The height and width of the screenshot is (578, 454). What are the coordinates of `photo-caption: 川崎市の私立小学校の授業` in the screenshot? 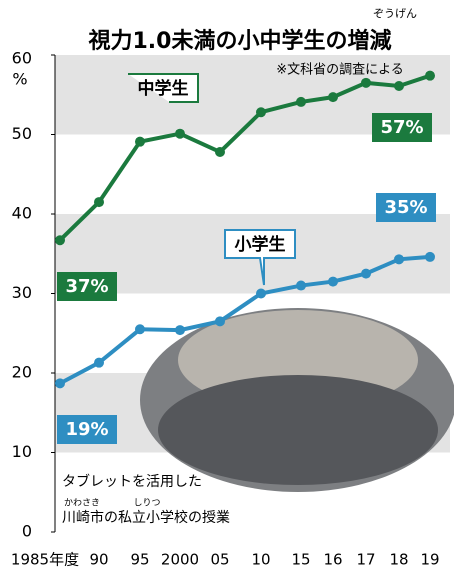 It's located at (146, 517).